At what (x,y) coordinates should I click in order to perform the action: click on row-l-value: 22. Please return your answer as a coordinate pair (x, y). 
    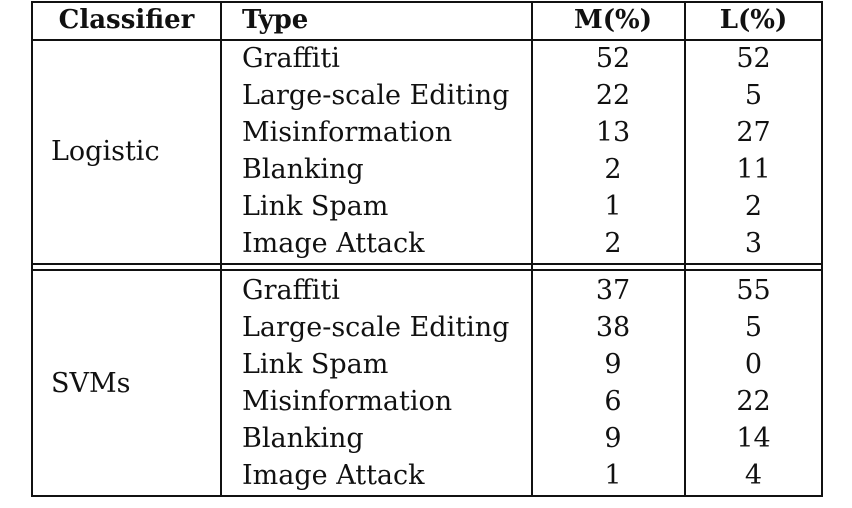
    Looking at the image, I should click on (753, 401).